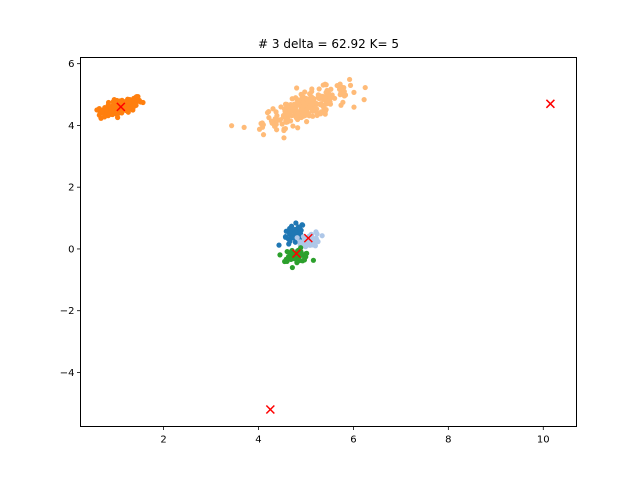 The image size is (640, 480). I want to click on y-tick-label: −4, so click(67, 373).